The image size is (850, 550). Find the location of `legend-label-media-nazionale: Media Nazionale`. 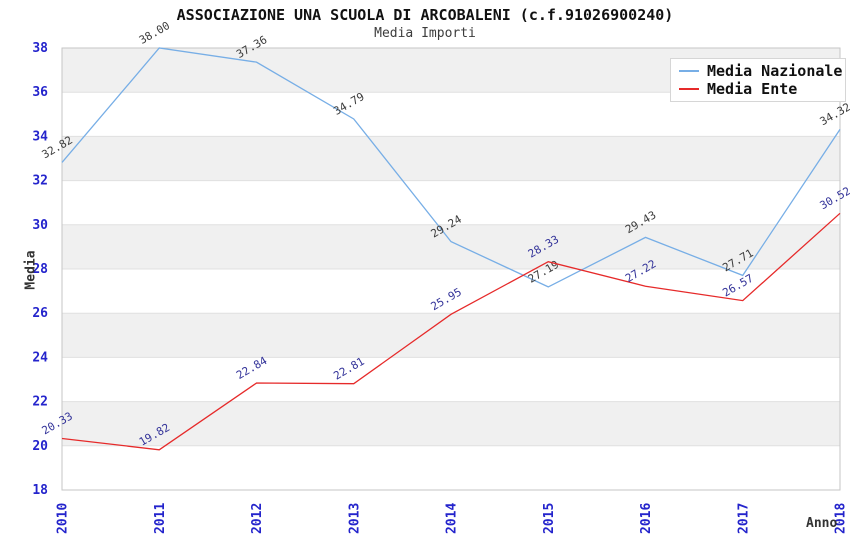

legend-label-media-nazionale: Media Nazionale is located at coordinates (775, 71).